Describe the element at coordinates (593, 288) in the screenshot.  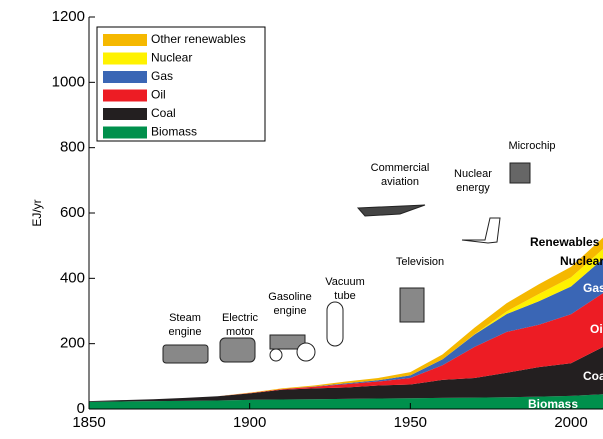
I see `side-label: Gas` at that location.